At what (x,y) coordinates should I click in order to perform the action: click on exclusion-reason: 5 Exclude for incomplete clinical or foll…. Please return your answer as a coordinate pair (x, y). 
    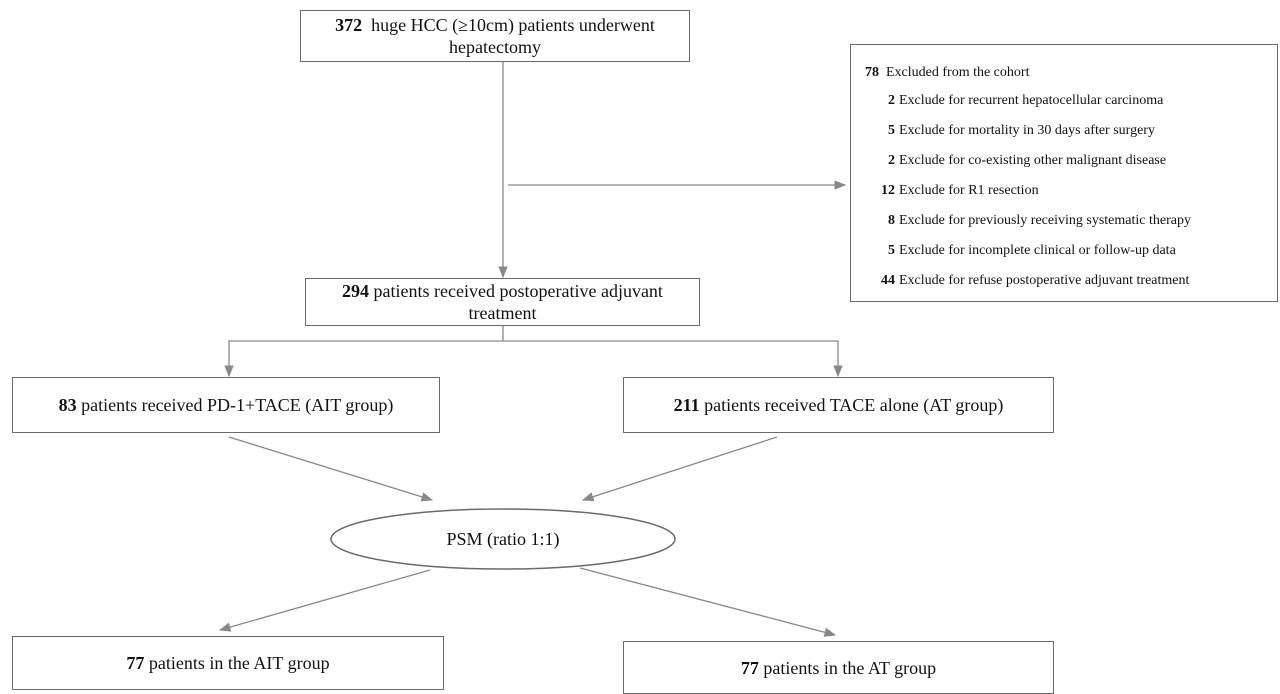
    Looking at the image, I should click on (1020, 251).